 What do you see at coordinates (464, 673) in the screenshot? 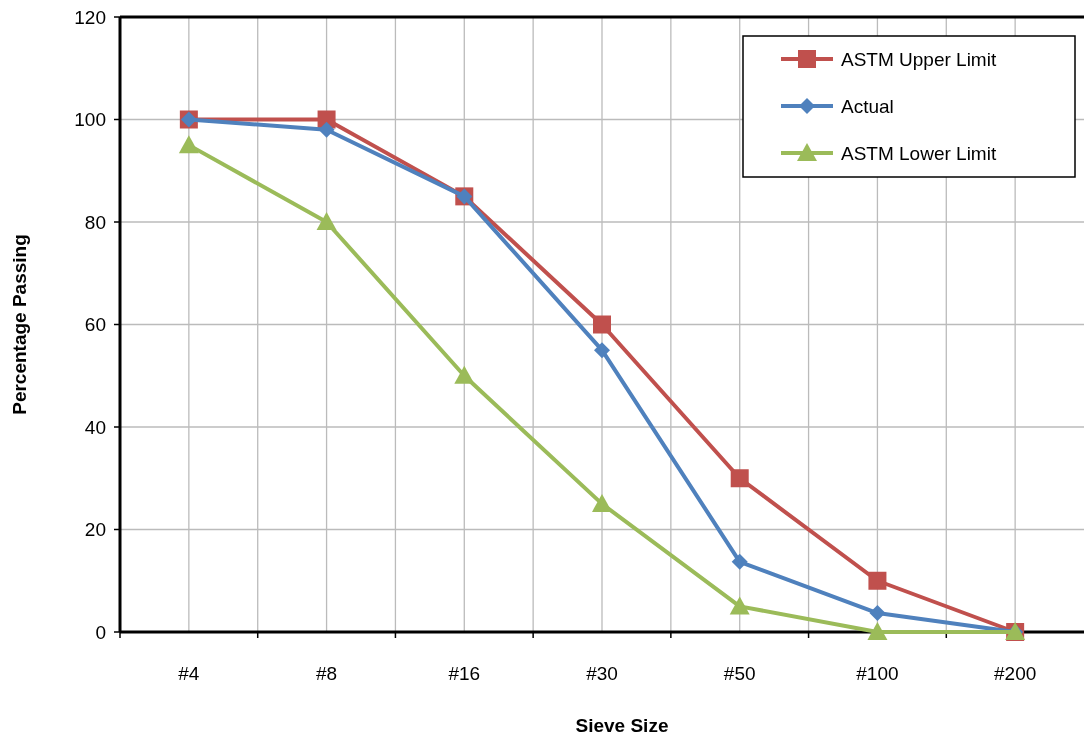
I see `x-tick-label: #16` at bounding box center [464, 673].